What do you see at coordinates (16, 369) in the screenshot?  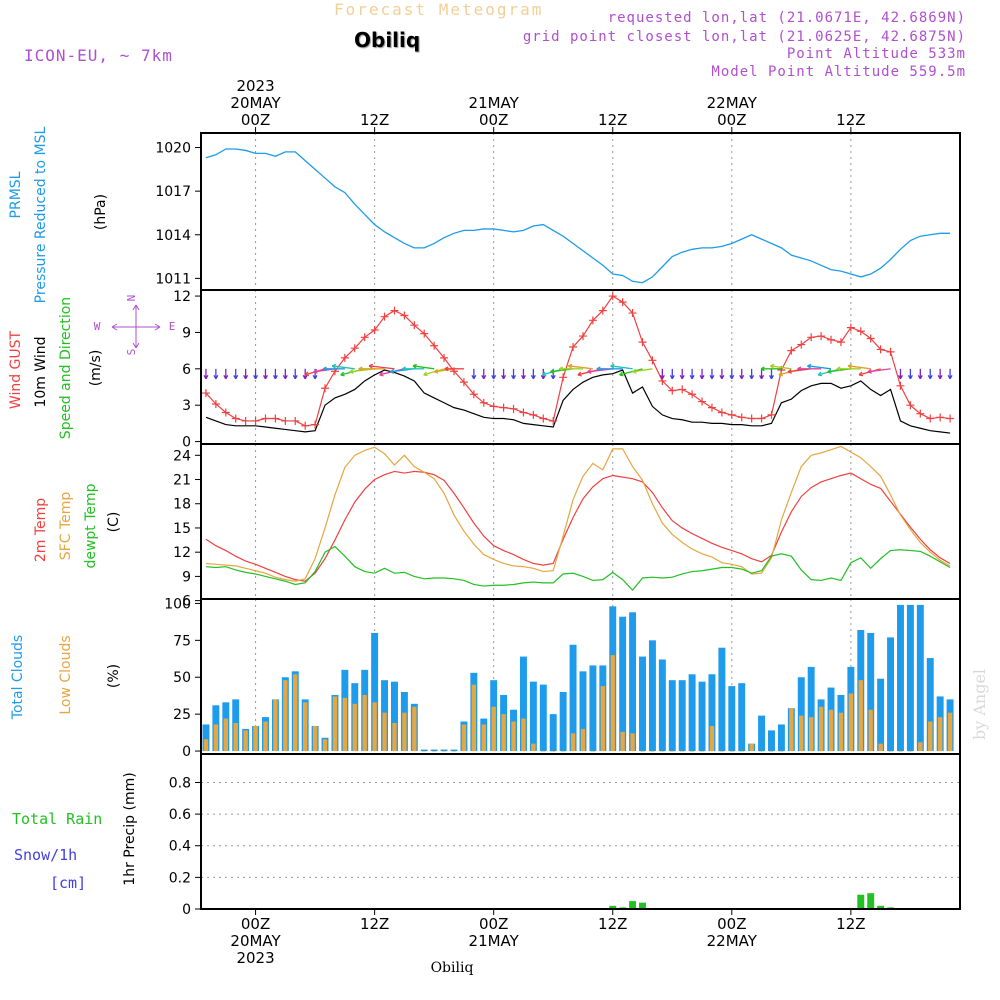 I see `side-label-gust: Wind GUST` at bounding box center [16, 369].